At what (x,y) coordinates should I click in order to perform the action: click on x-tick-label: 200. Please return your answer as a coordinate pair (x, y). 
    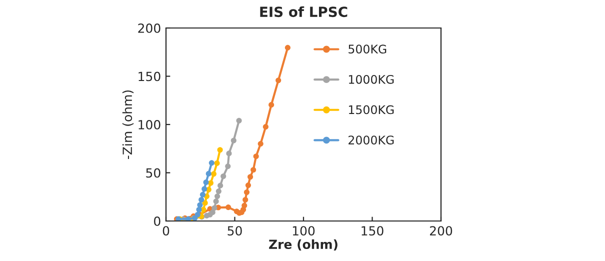
    Looking at the image, I should click on (441, 231).